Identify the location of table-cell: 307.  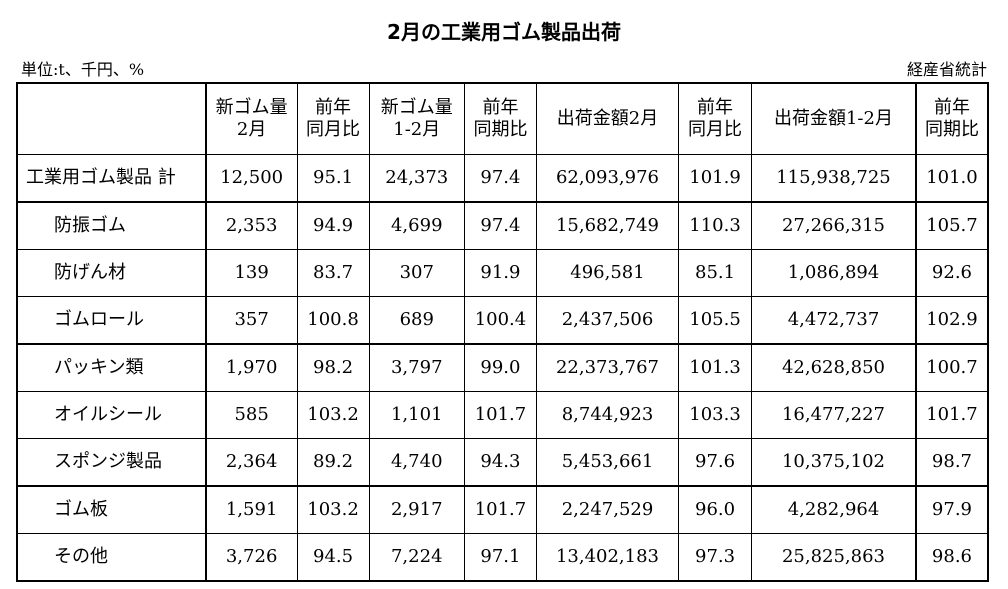
(416, 273).